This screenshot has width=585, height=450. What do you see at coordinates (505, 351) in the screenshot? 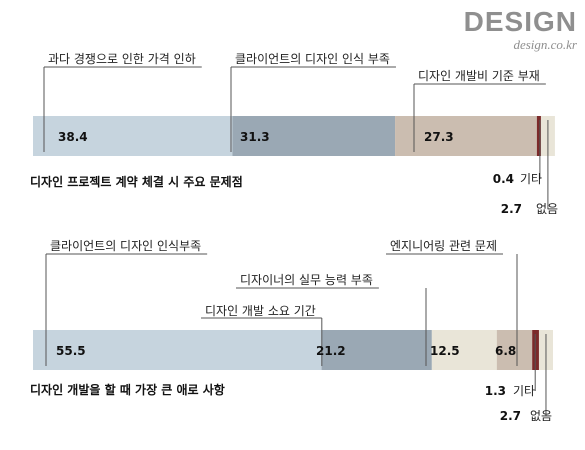
I see `value-label: 6.8` at bounding box center [505, 351].